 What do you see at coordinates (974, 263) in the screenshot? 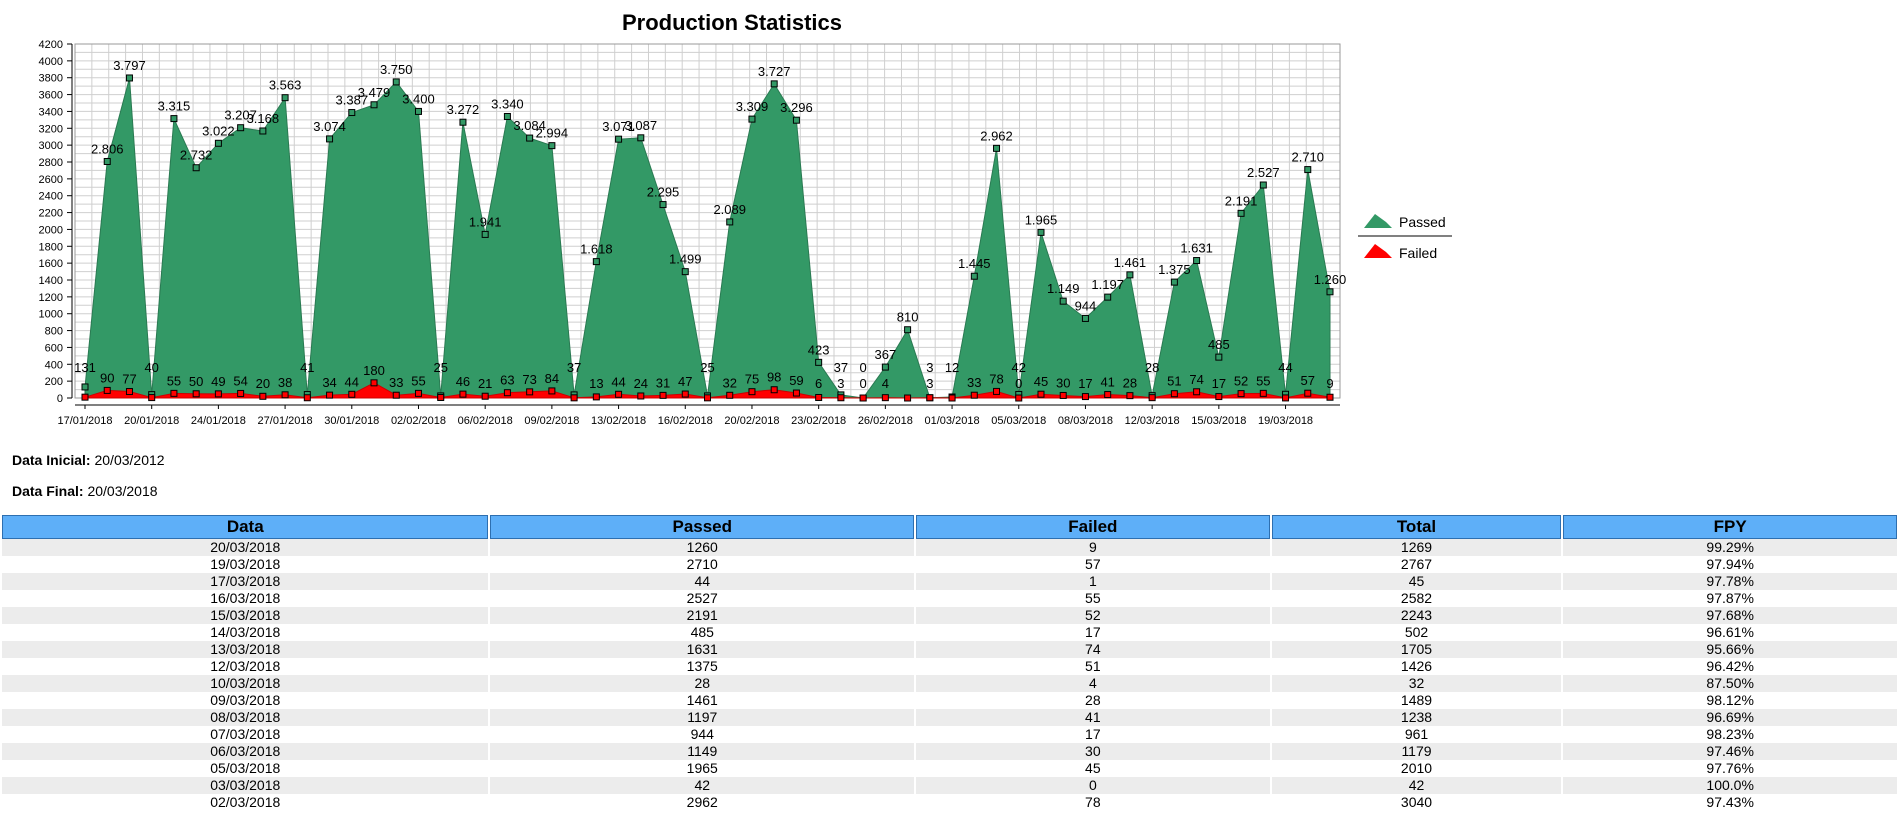
I see `data-label-passed: 1.445` at bounding box center [974, 263].